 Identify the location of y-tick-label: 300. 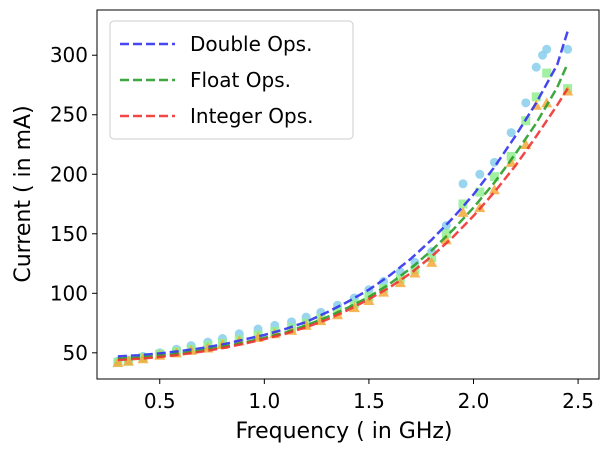
(69, 55).